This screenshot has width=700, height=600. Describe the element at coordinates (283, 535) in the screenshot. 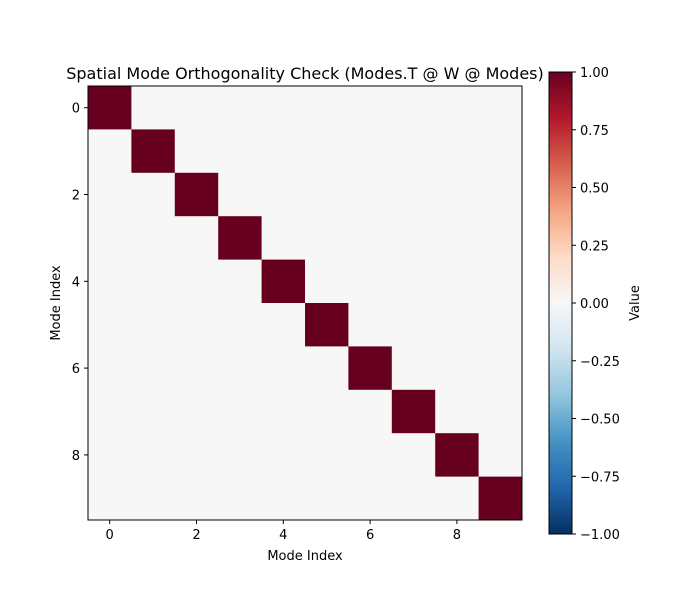

I see `x-tick-label: 4` at that location.